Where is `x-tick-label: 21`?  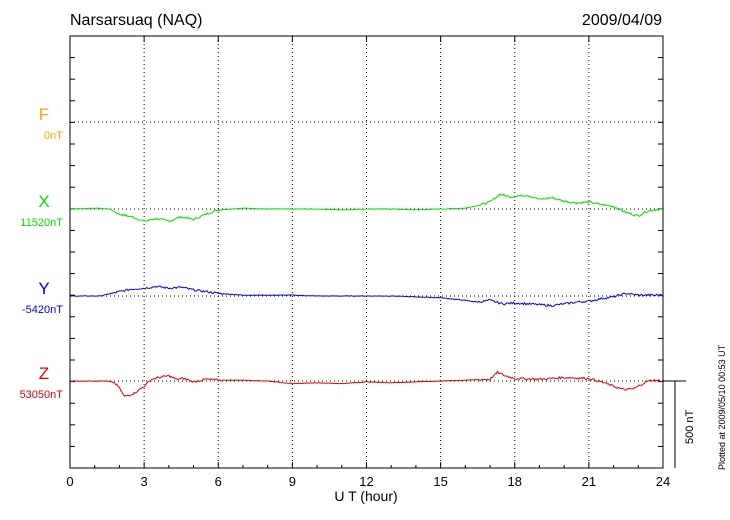 x-tick-label: 21 is located at coordinates (589, 481).